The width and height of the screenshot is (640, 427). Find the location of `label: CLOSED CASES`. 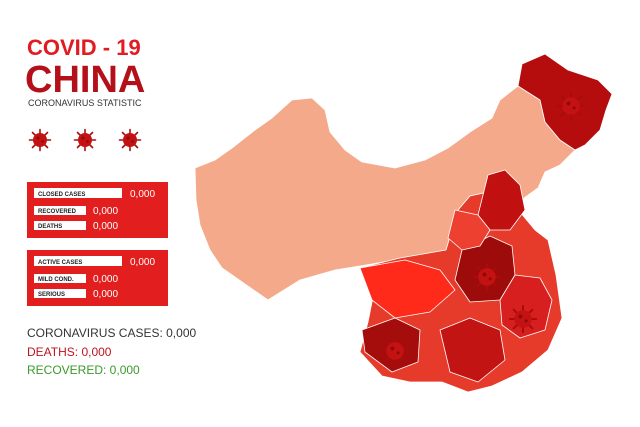

label: CLOSED CASES is located at coordinates (61, 195).